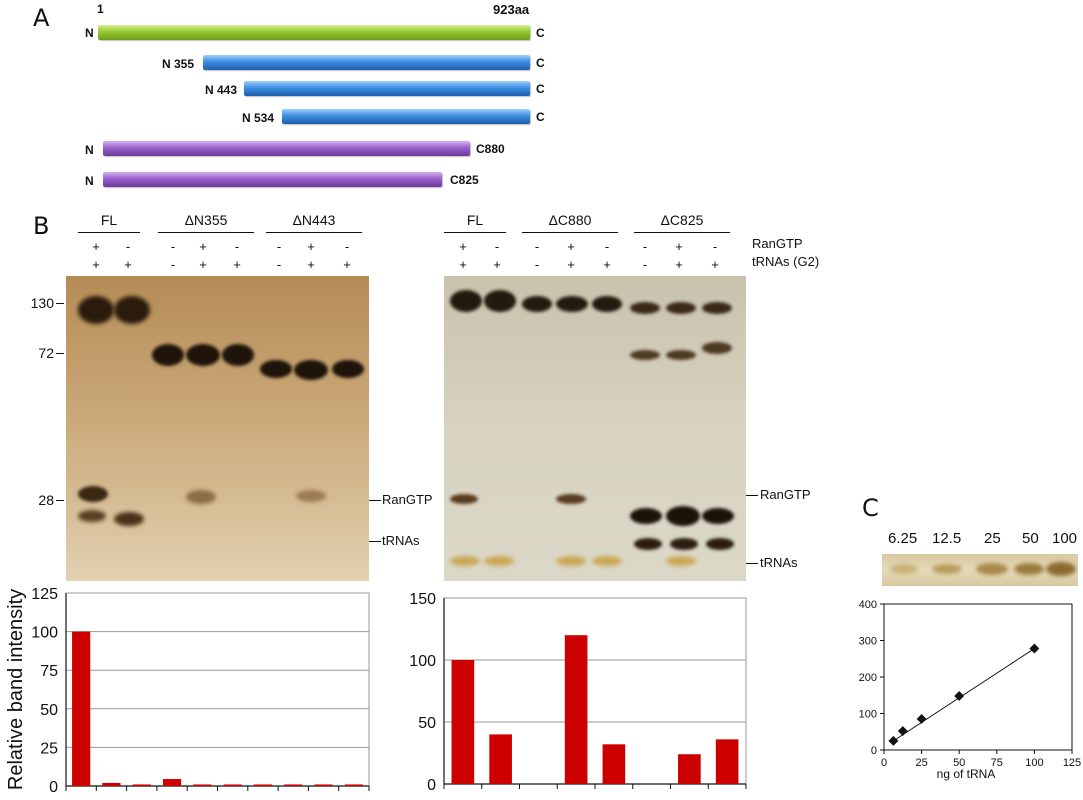 This screenshot has width=1083, height=800. I want to click on dn534-c-label: C, so click(540, 117).